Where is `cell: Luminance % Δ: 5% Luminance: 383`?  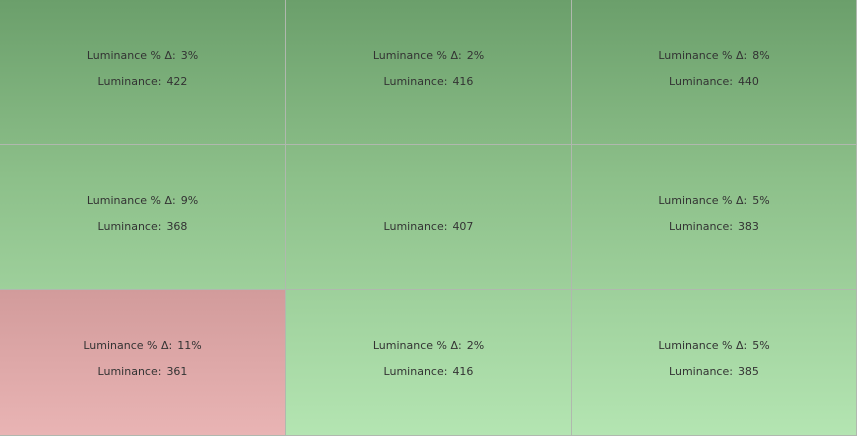 cell: Luminance % Δ: 5% Luminance: 383 is located at coordinates (714, 217).